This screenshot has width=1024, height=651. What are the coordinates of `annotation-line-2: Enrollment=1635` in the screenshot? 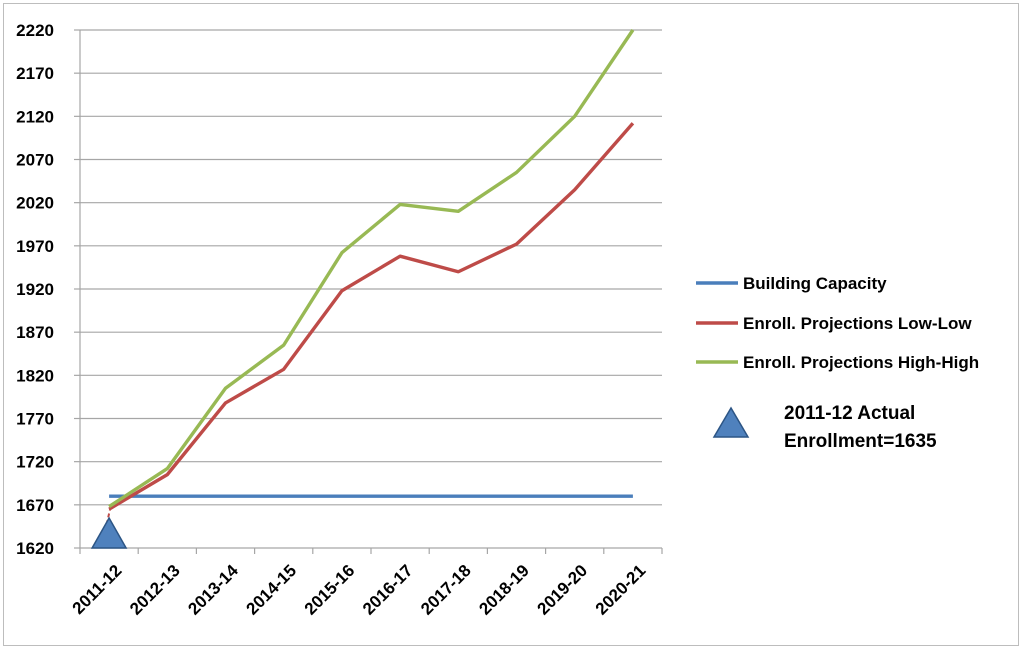 It's located at (860, 441).